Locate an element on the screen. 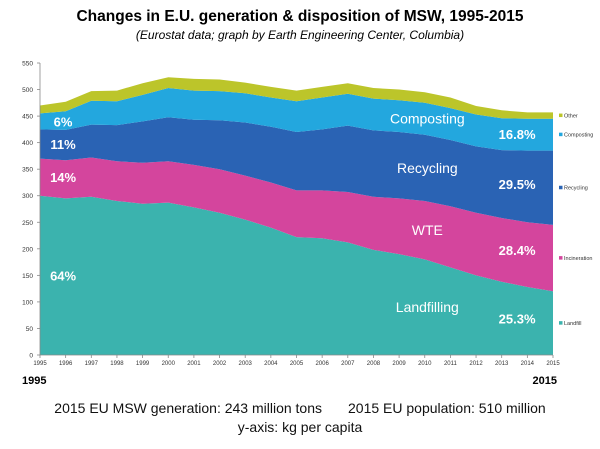  x-tick-label: 2014 is located at coordinates (528, 364).